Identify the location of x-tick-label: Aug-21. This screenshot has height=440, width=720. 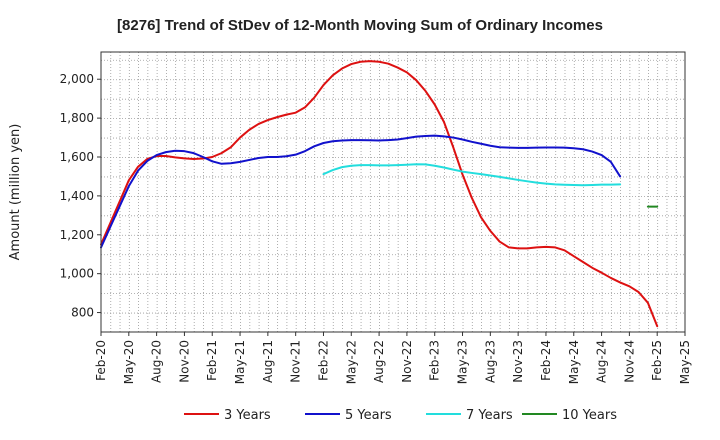
(268, 361).